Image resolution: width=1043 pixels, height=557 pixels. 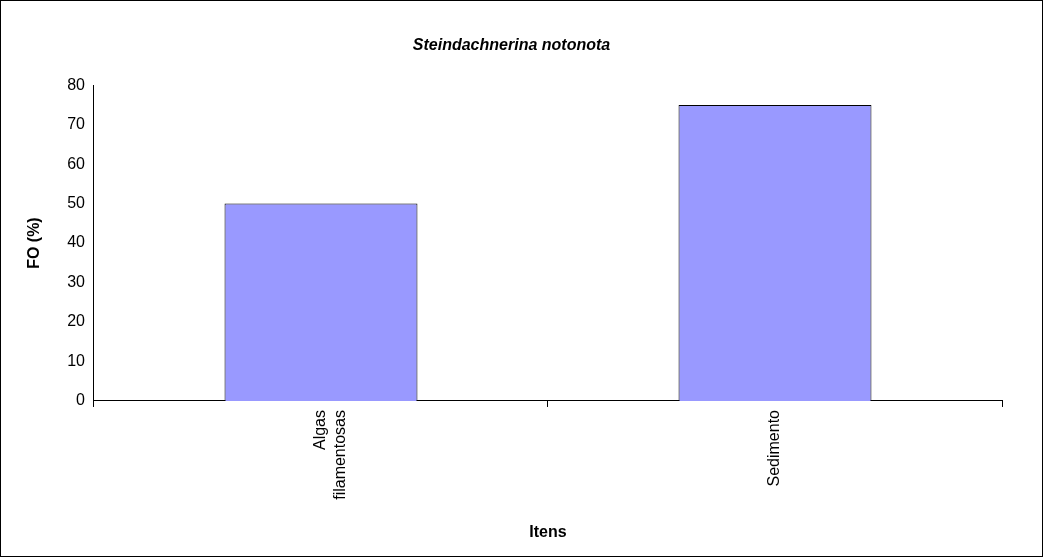 What do you see at coordinates (329, 454) in the screenshot?
I see `x-tick-label: Algas filamentosas` at bounding box center [329, 454].